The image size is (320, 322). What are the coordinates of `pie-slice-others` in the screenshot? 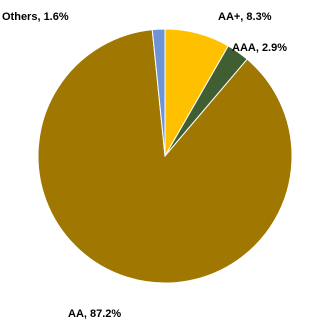 It's located at (158, 92).